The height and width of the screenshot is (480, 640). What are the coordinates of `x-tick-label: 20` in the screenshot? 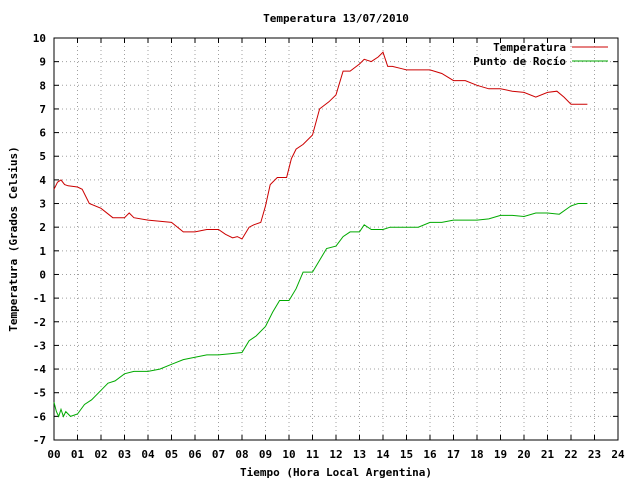 It's located at (523, 454).